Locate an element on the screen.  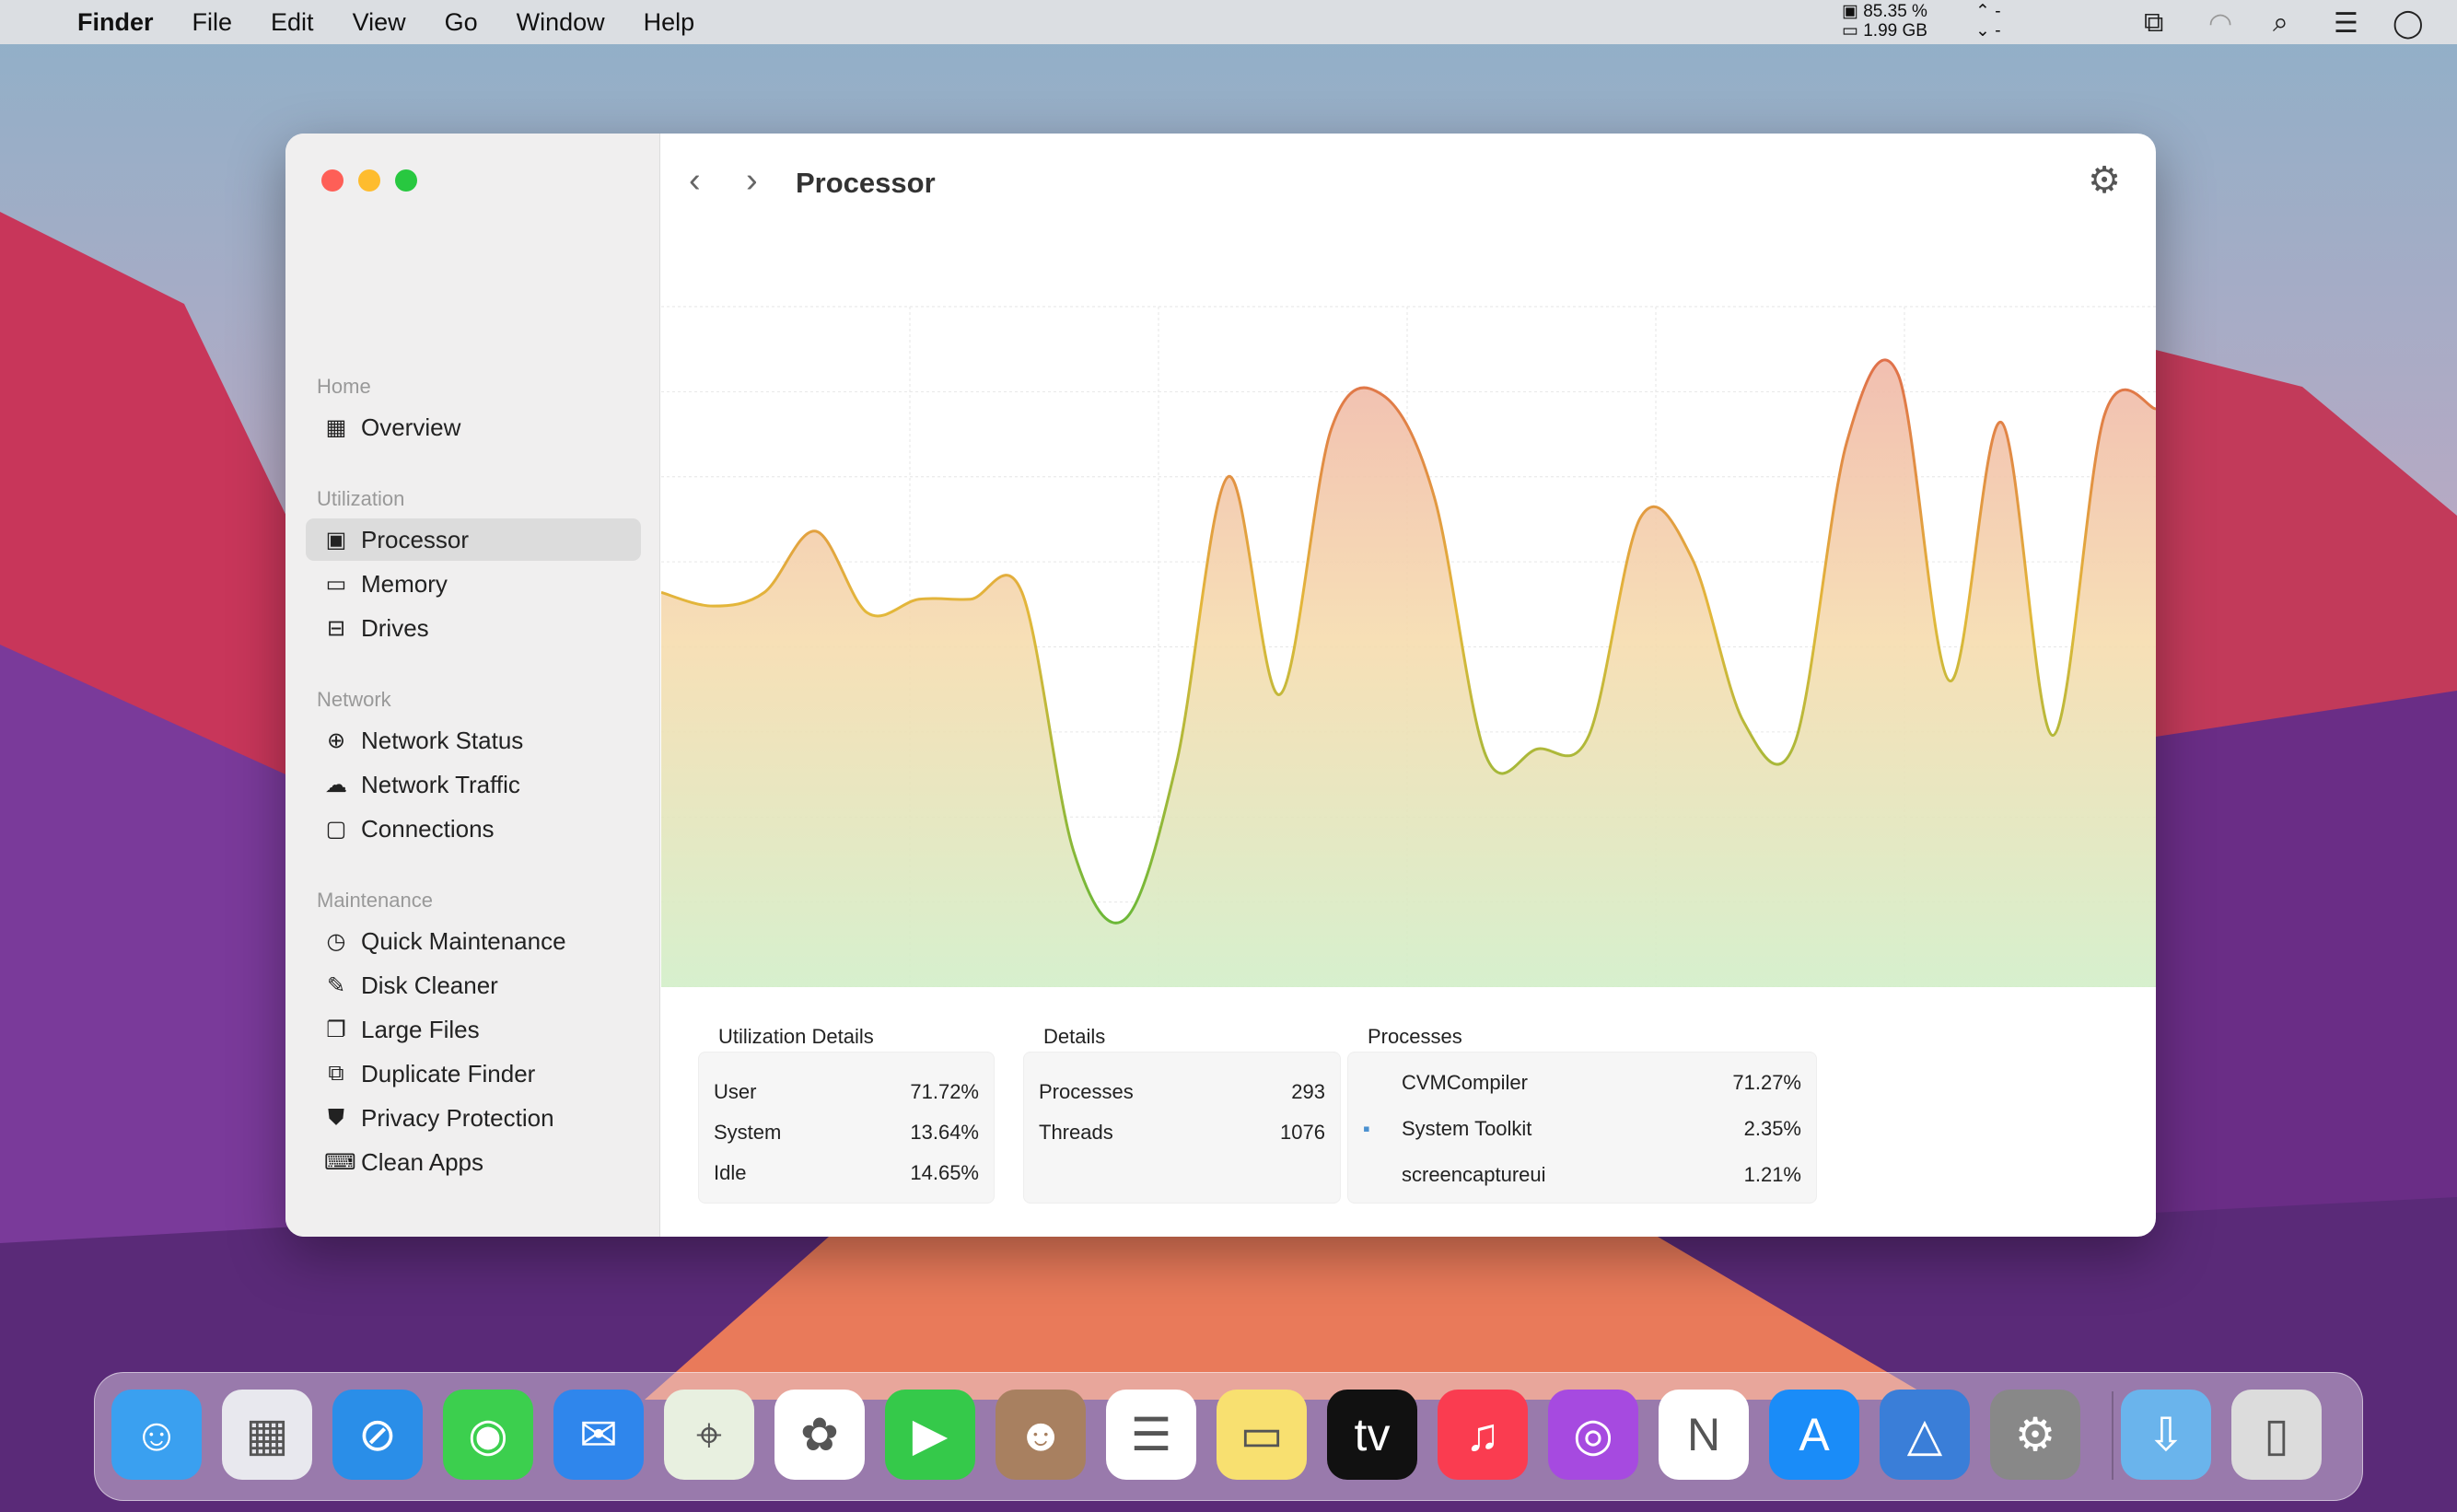
apps-icon: ⌨ is located at coordinates (340, 1162).